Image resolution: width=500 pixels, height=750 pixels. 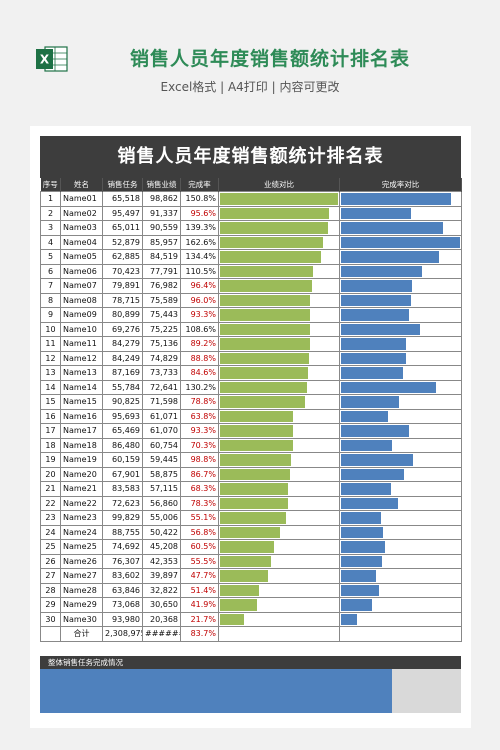 I want to click on cell-no: 29, so click(x=50, y=605).